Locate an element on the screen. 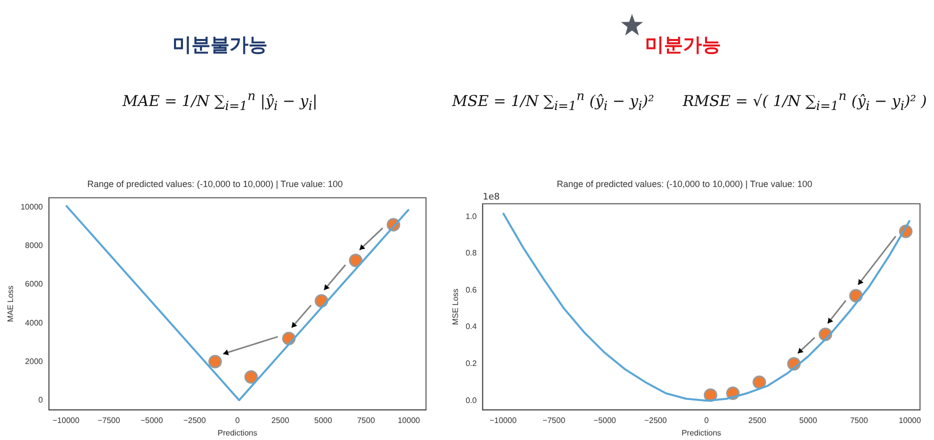 This screenshot has width=934, height=440. y-tick-label: 10000 is located at coordinates (32, 207).